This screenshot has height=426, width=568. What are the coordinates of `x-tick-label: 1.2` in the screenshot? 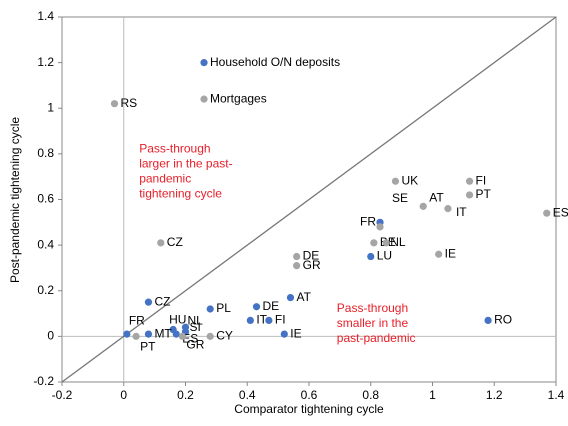 It's located at (494, 395).